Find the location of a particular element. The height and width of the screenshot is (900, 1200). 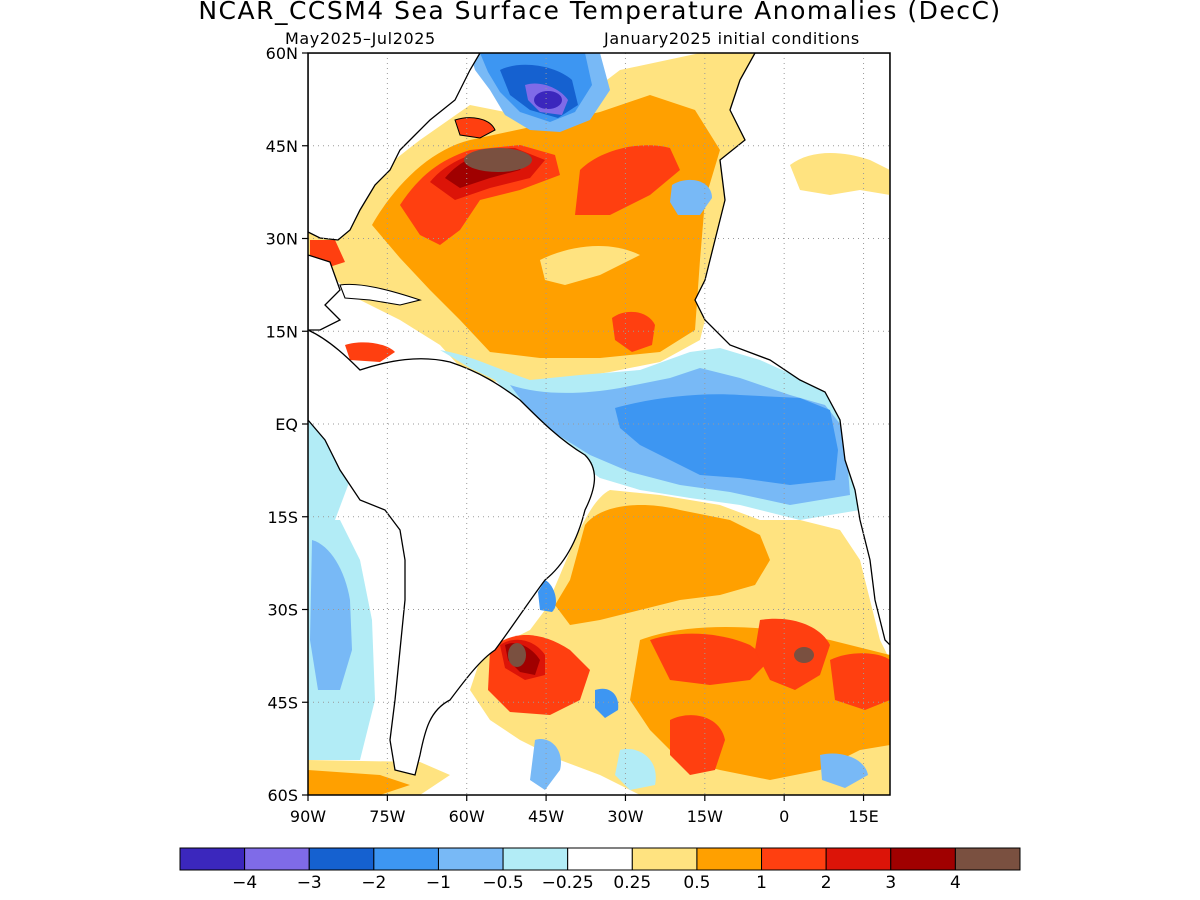

pale-streak-subtropics is located at coordinates (590, 265).